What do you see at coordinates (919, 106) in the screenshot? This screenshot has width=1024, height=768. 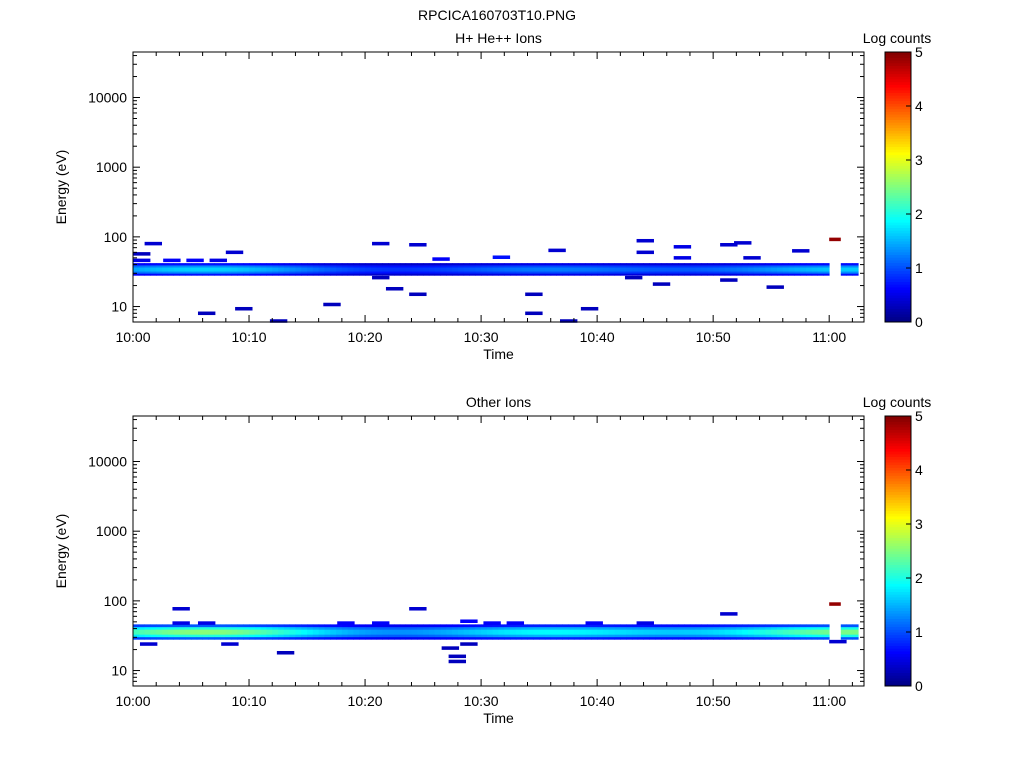 I see `colorbar-tick-label: 4` at bounding box center [919, 106].